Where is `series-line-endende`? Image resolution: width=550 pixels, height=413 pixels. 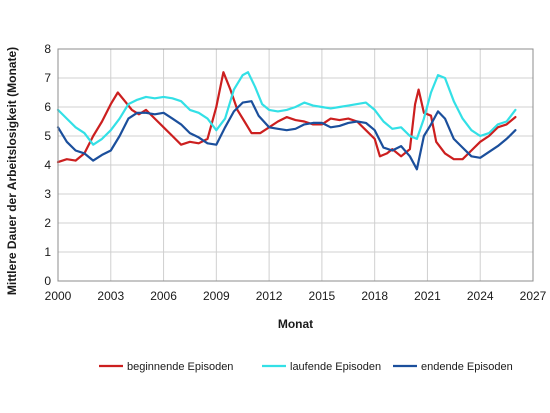 series-line-endende is located at coordinates (286, 135).